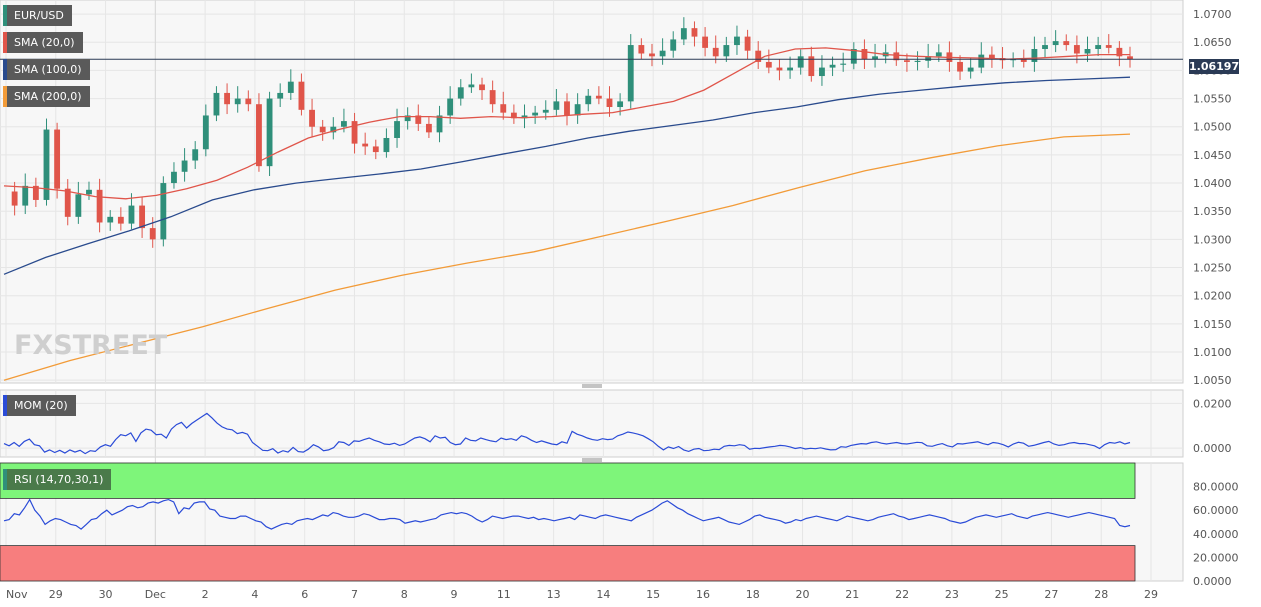 This screenshot has width=1261, height=607. What do you see at coordinates (1216, 557) in the screenshot?
I see `rsi-axis-tick: 20.0000` at bounding box center [1216, 557].